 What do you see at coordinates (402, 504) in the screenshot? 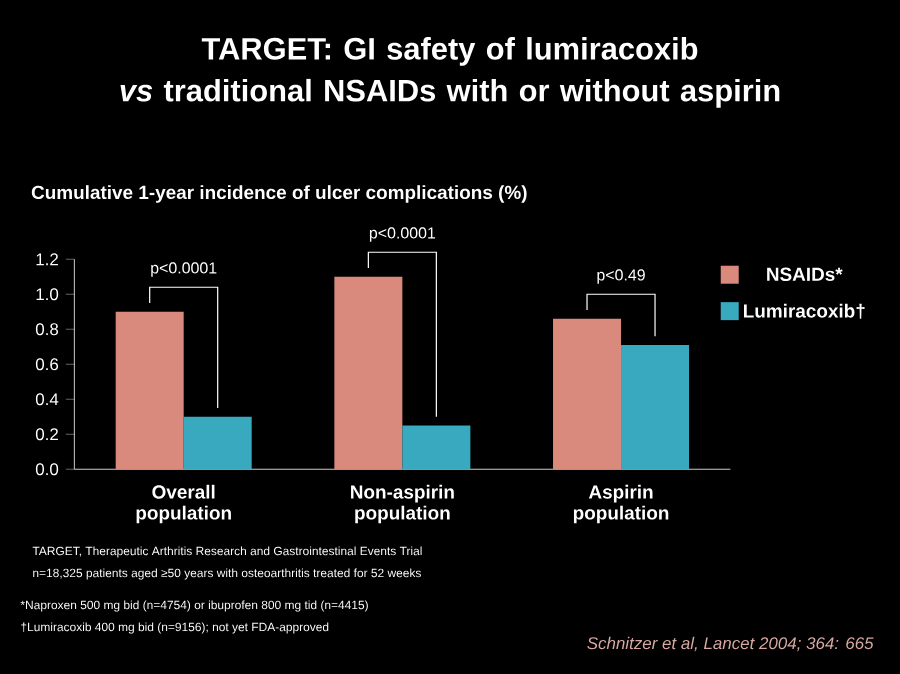
I see `x-tick-label: Non-aspirin population` at bounding box center [402, 504].